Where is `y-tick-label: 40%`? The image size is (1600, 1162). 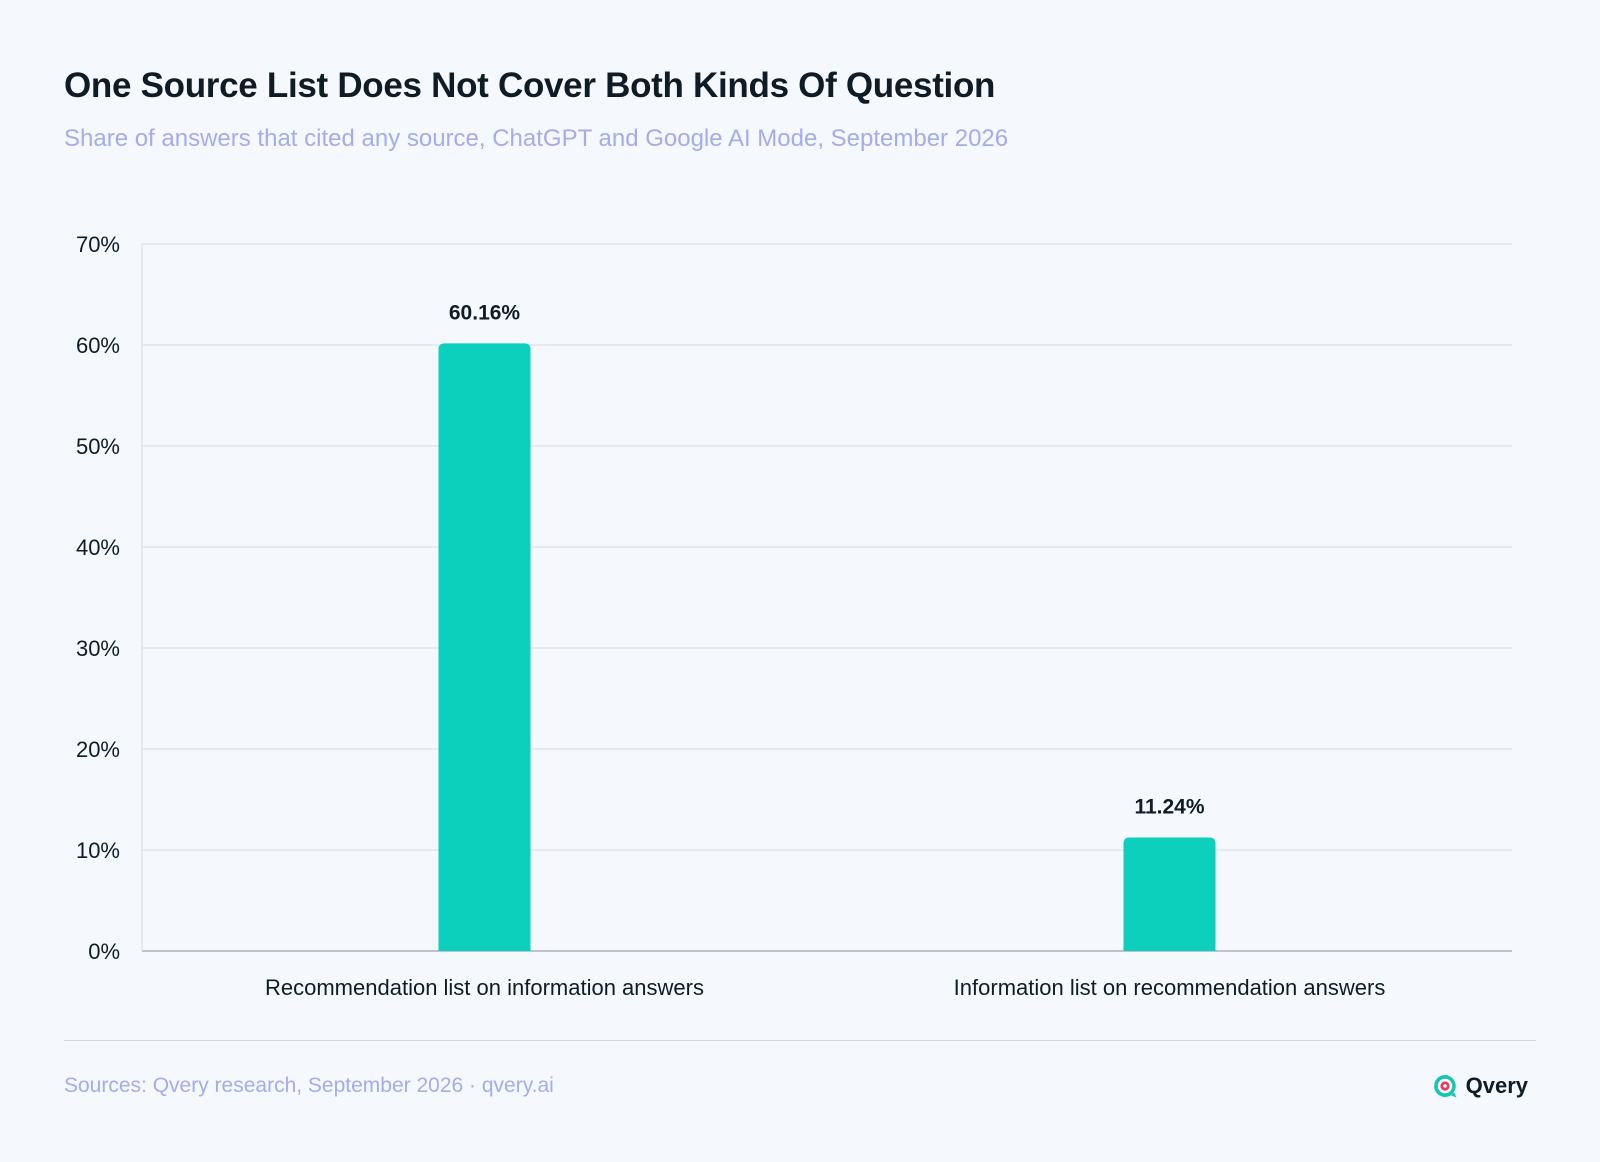 y-tick-label: 40% is located at coordinates (98, 547).